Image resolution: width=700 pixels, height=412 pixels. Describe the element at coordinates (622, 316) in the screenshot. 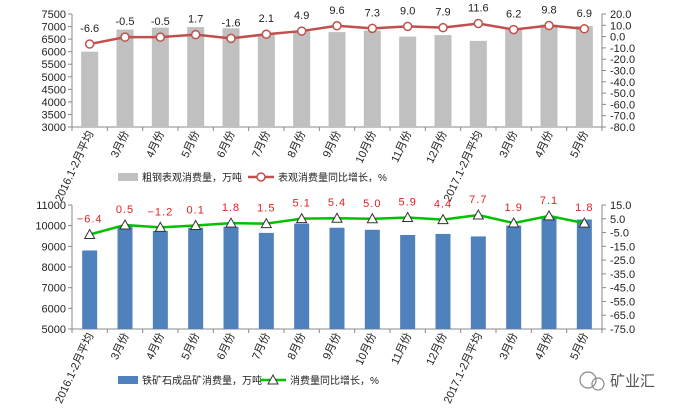

I see `right-tick-label: -65.0` at that location.